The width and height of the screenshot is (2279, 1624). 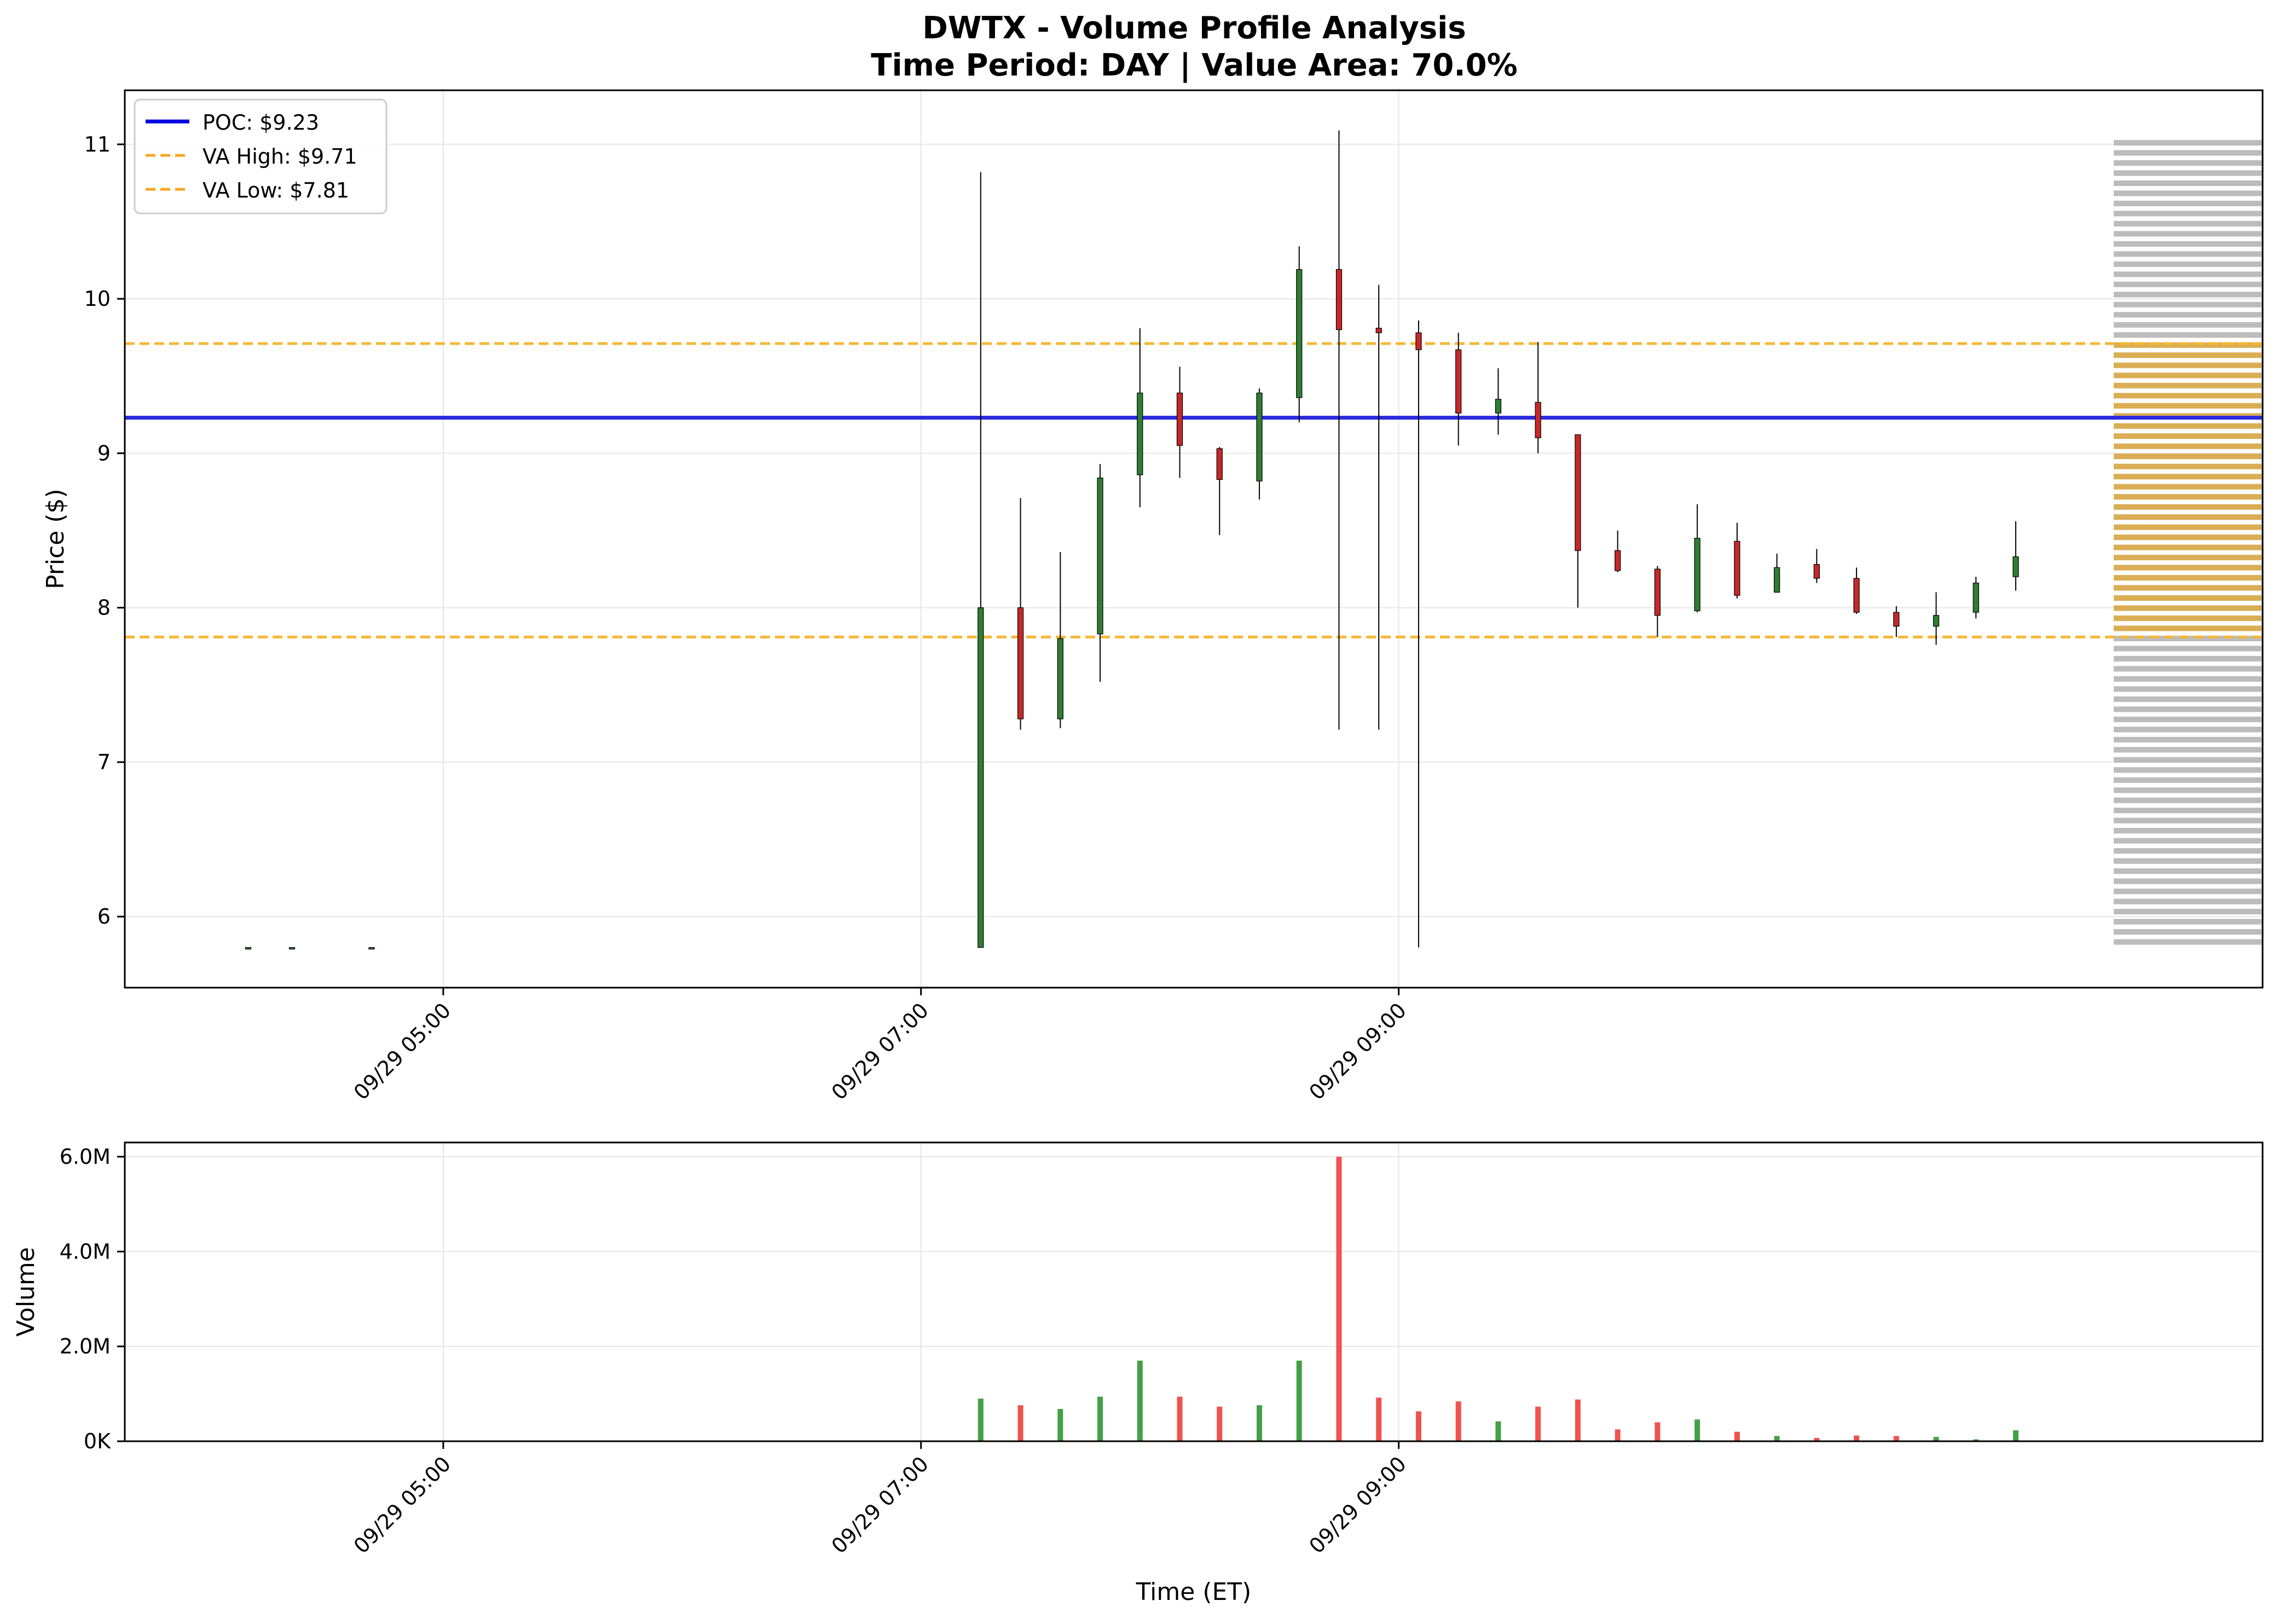 I want to click on chart-title: DWTX - Volume Profile Analysis, so click(x=1194, y=28).